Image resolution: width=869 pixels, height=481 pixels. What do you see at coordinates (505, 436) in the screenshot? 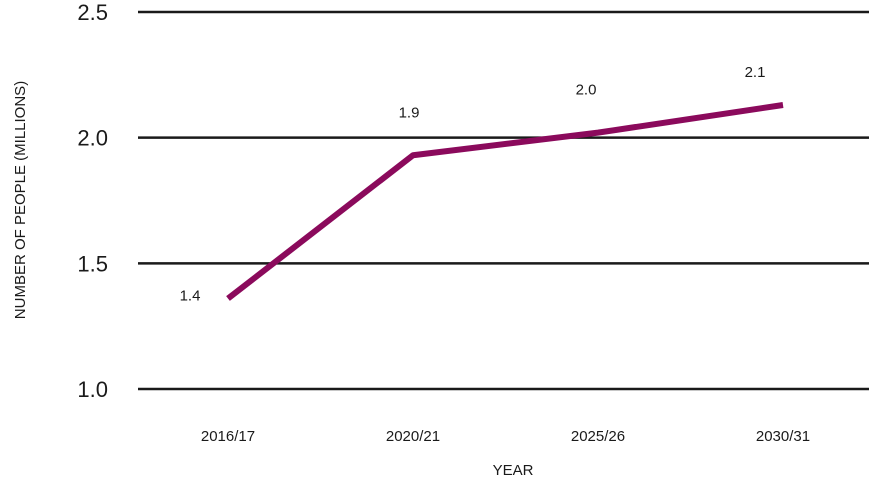
I see `x-axis-ticks: 2016/17 2020/21 2025/26 2030/31` at bounding box center [505, 436].